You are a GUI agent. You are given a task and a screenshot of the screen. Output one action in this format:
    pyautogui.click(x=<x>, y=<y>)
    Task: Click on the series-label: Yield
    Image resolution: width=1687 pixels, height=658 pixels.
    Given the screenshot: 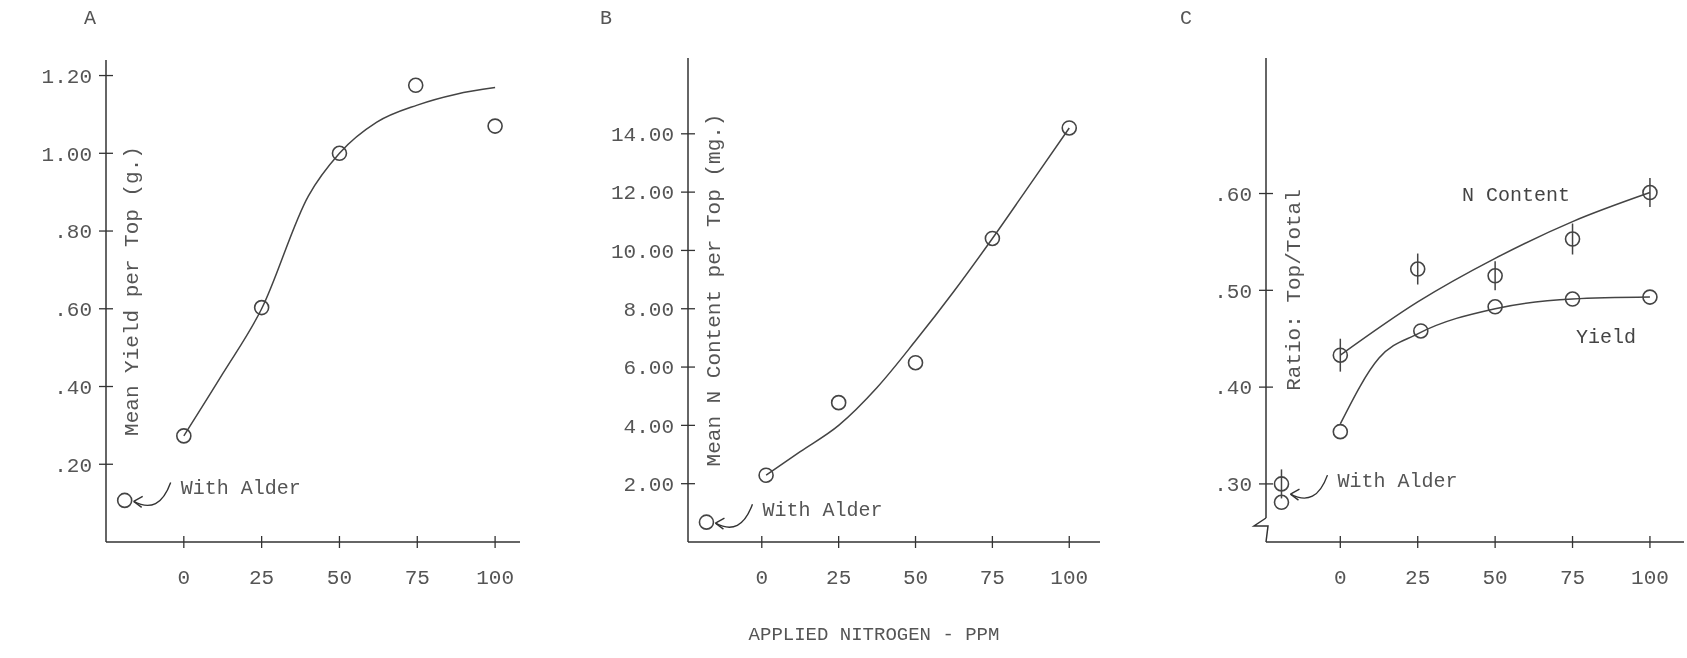 What is the action you would take?
    pyautogui.click(x=1605, y=338)
    